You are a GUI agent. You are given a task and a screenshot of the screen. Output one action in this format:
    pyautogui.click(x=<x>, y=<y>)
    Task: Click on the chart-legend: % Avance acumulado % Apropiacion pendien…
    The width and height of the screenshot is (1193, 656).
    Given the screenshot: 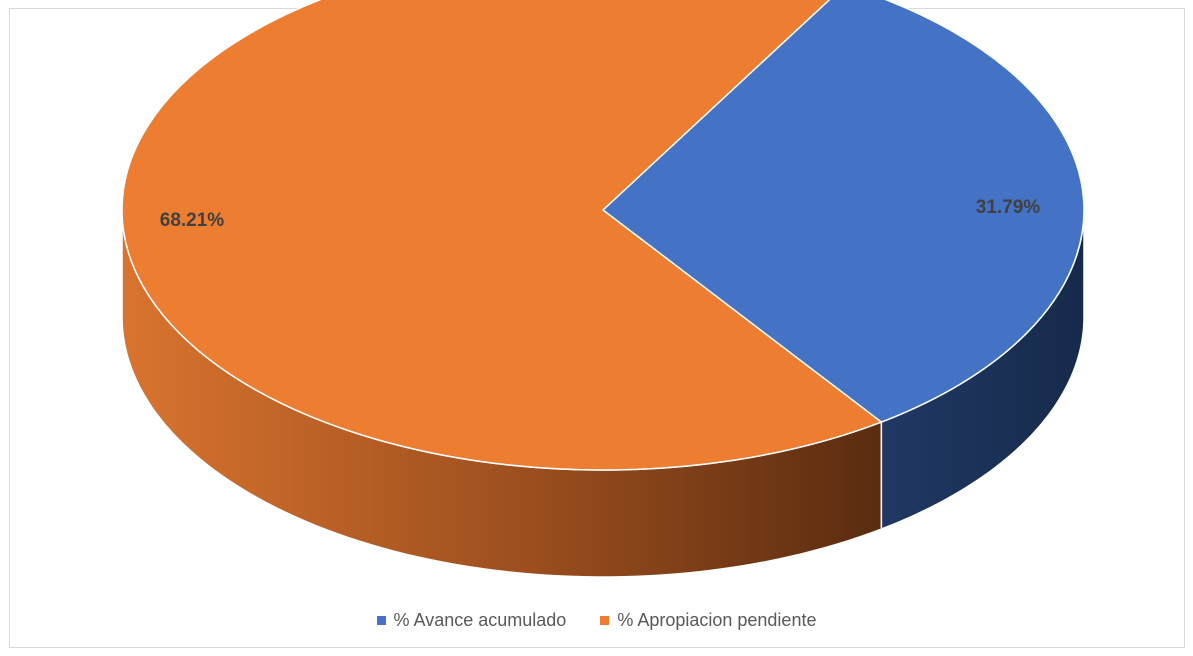 What is the action you would take?
    pyautogui.click(x=596, y=620)
    